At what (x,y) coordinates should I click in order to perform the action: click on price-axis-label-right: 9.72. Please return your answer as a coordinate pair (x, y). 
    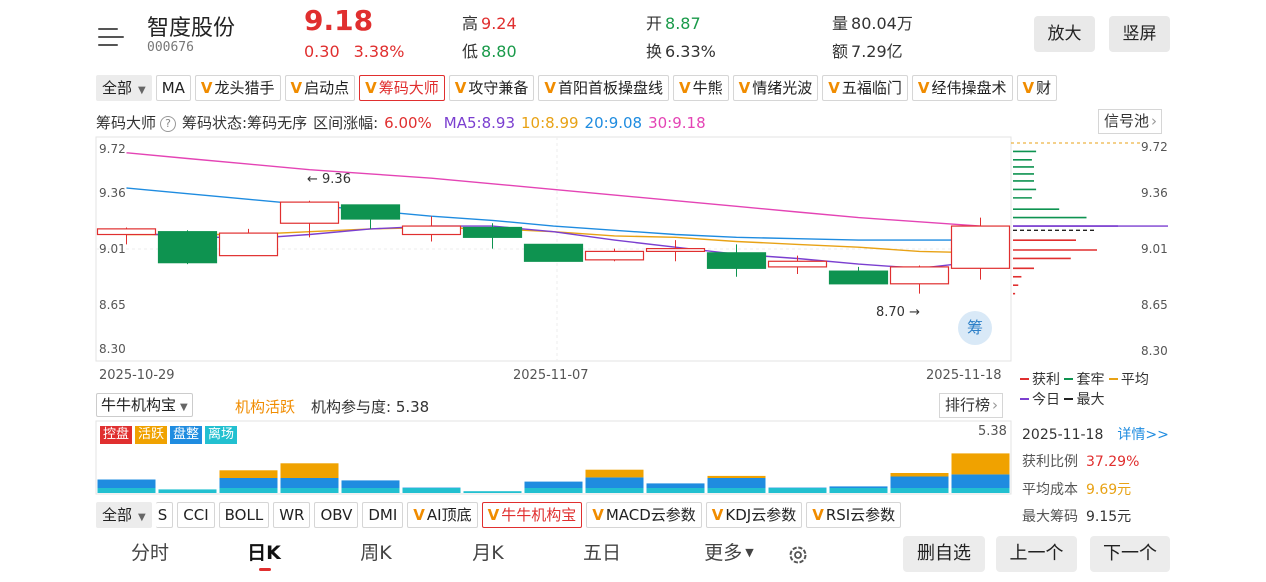
    Looking at the image, I should click on (1154, 147).